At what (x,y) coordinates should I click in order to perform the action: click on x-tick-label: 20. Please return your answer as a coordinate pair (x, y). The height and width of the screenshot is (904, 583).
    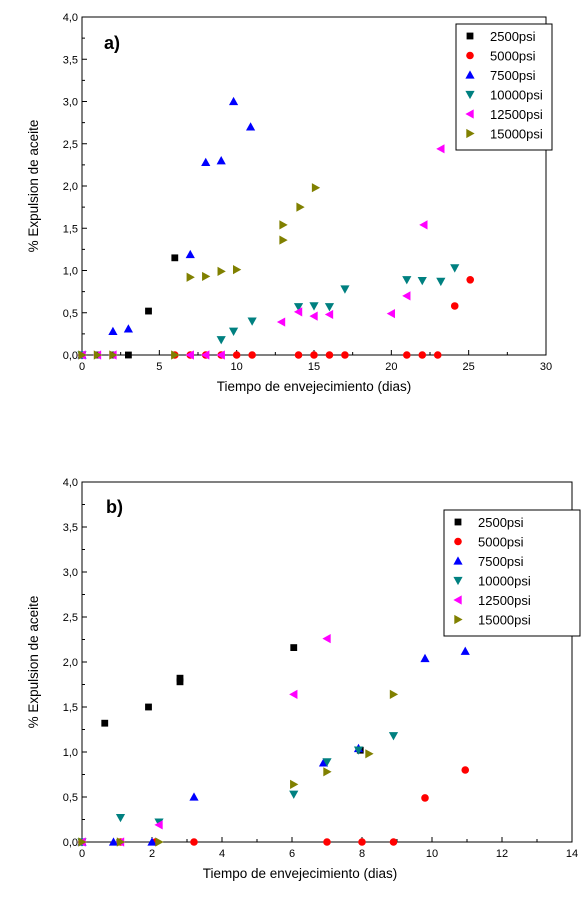
    Looking at the image, I should click on (391, 367).